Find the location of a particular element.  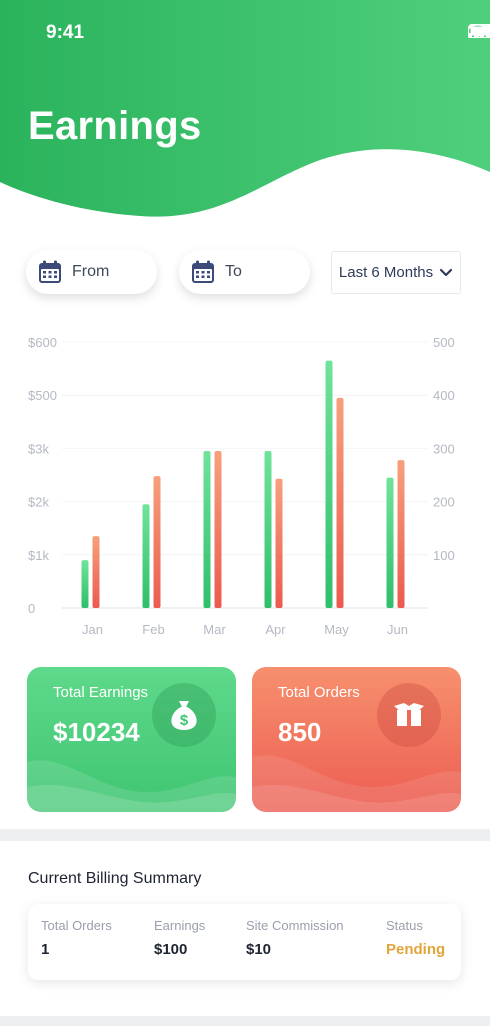

to-date-button: To is located at coordinates (244, 272).